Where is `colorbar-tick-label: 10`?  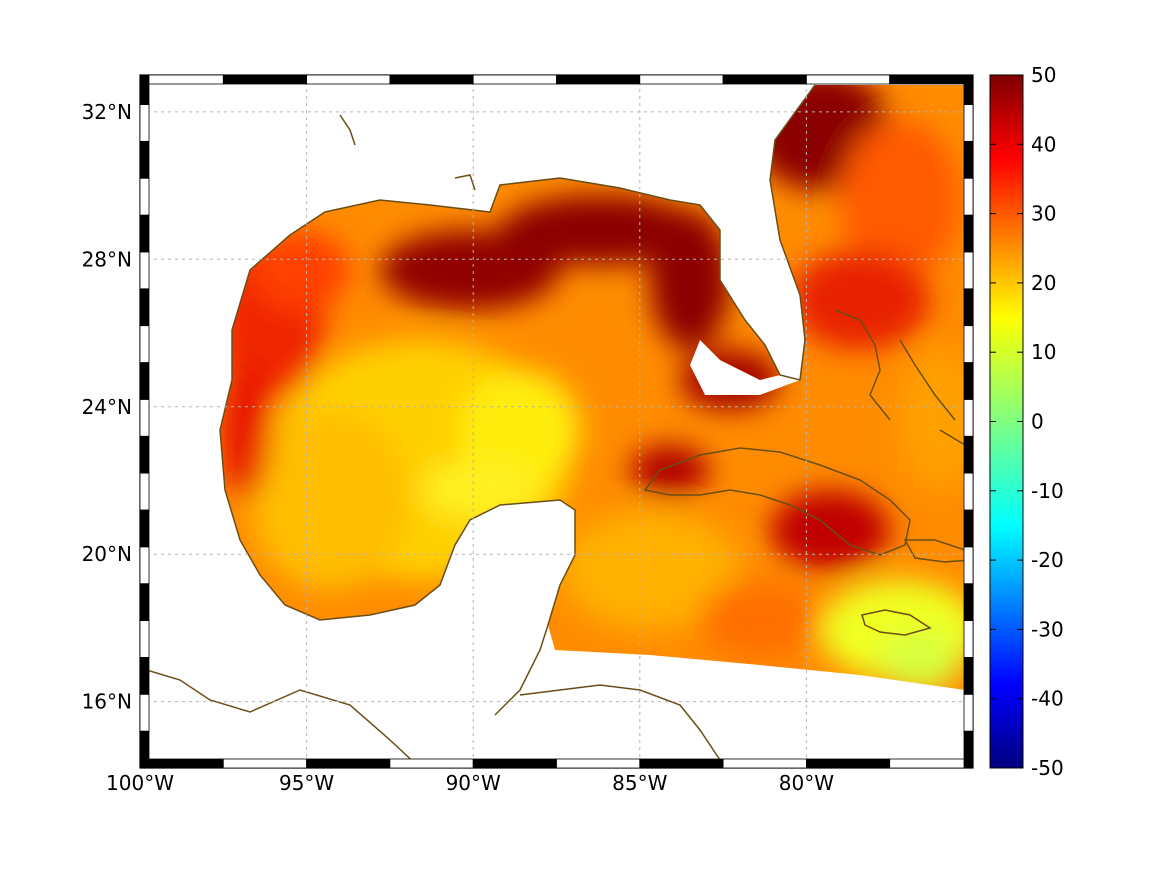
colorbar-tick-label: 10 is located at coordinates (1043, 352).